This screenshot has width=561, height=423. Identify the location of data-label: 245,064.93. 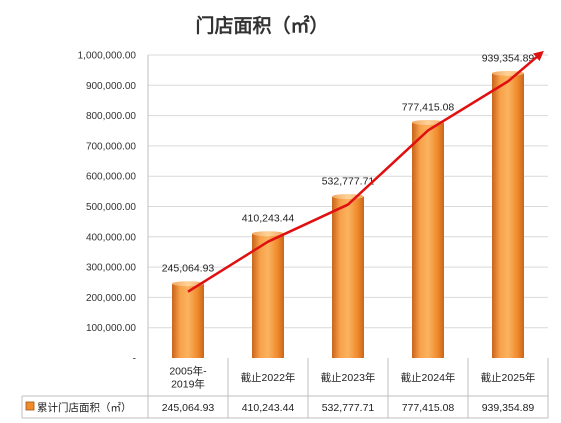
(188, 269).